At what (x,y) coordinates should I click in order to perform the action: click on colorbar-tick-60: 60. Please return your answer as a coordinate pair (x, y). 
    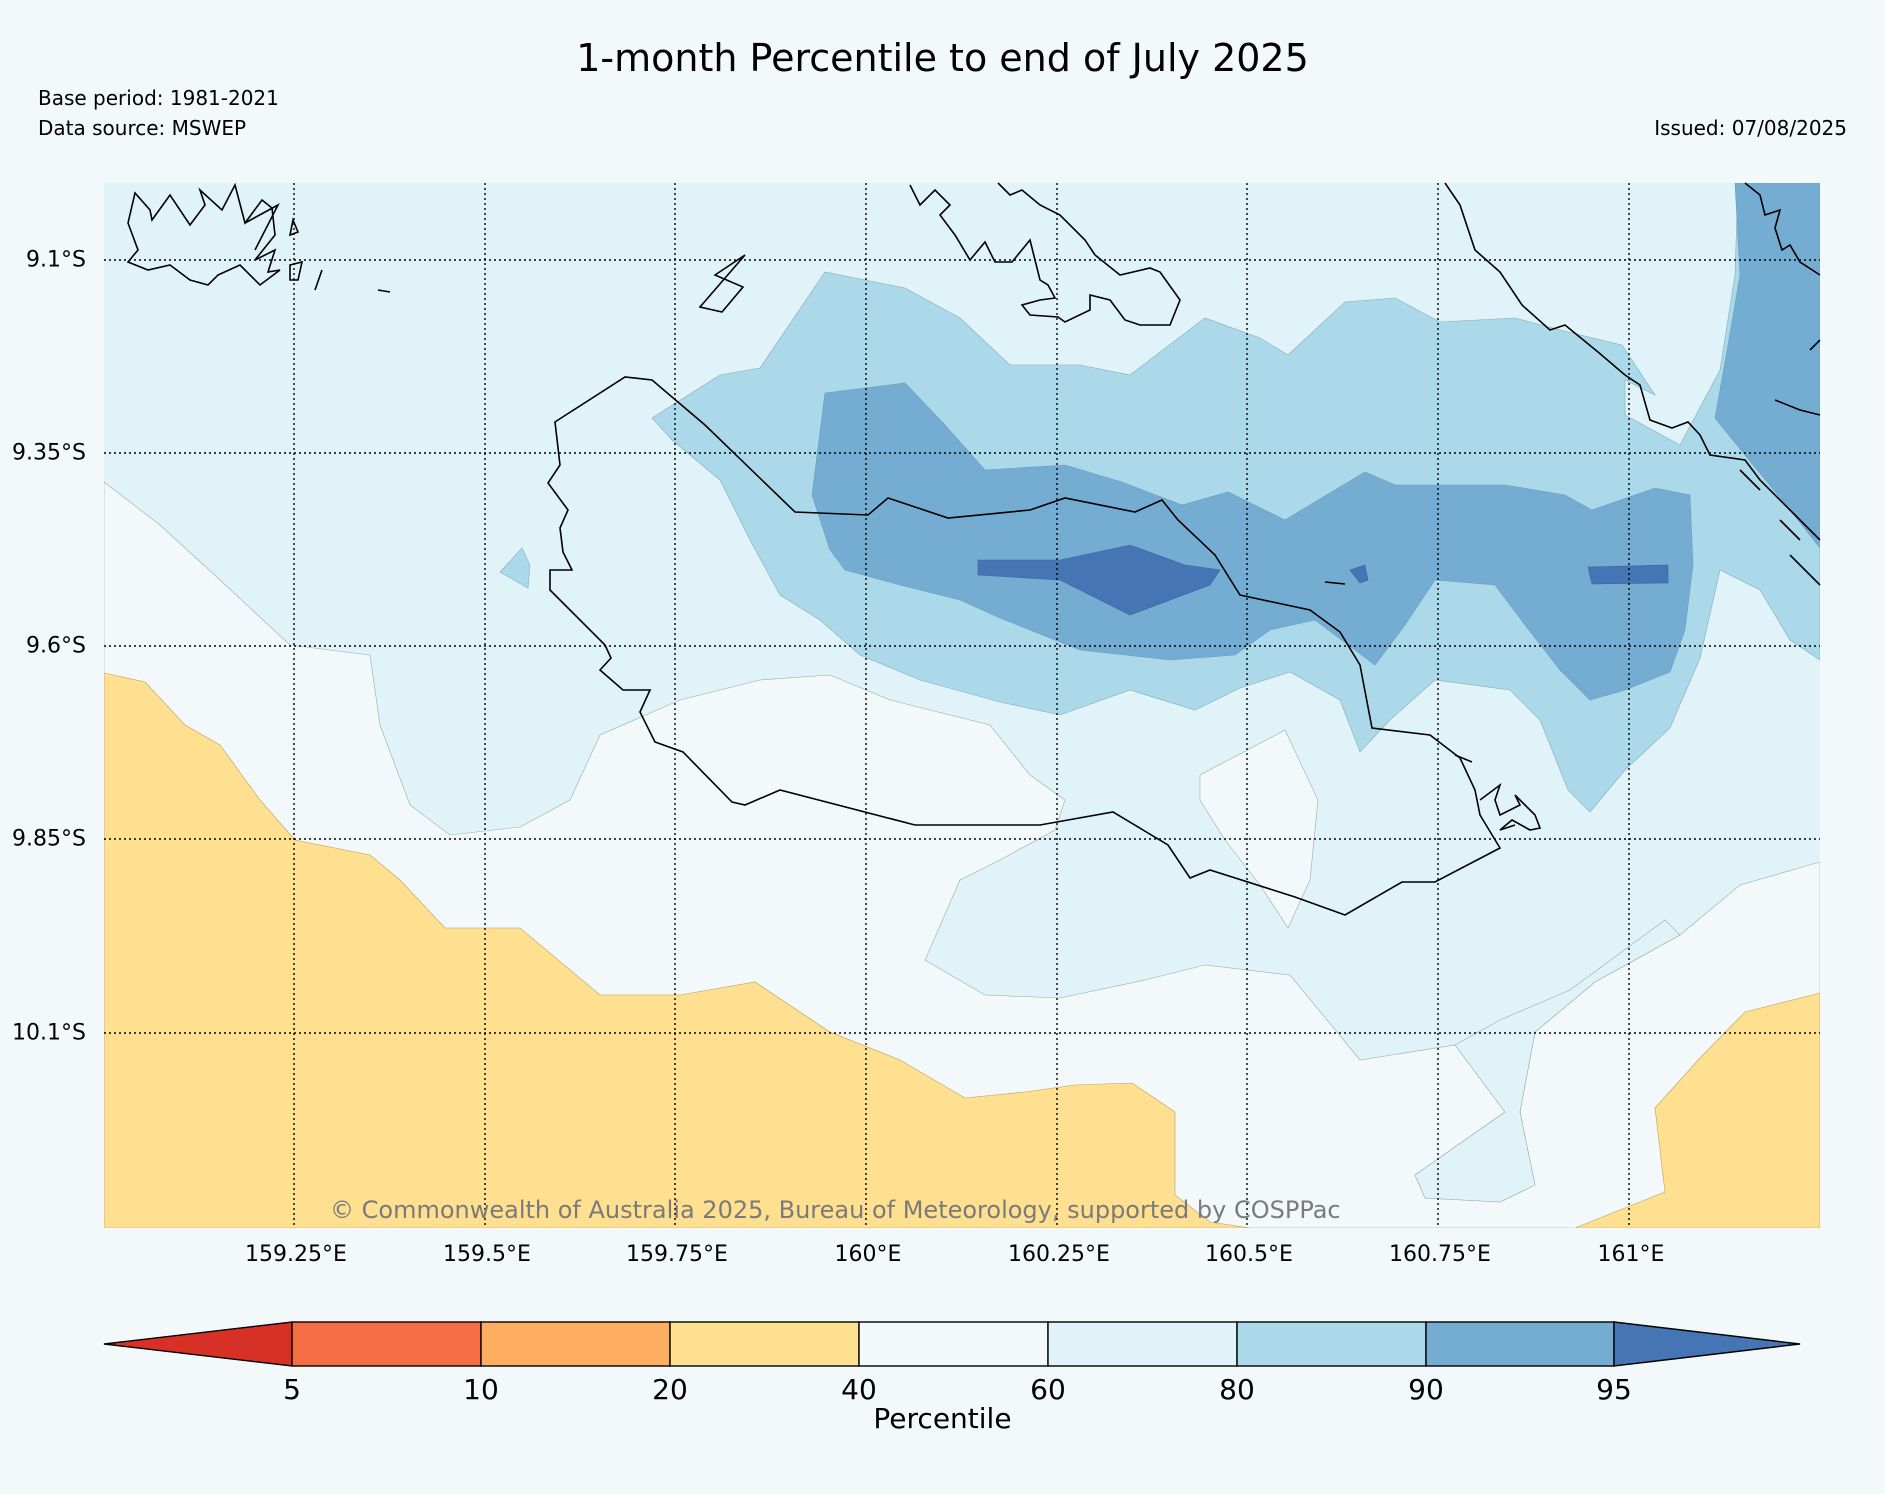
    Looking at the image, I should click on (1048, 1389).